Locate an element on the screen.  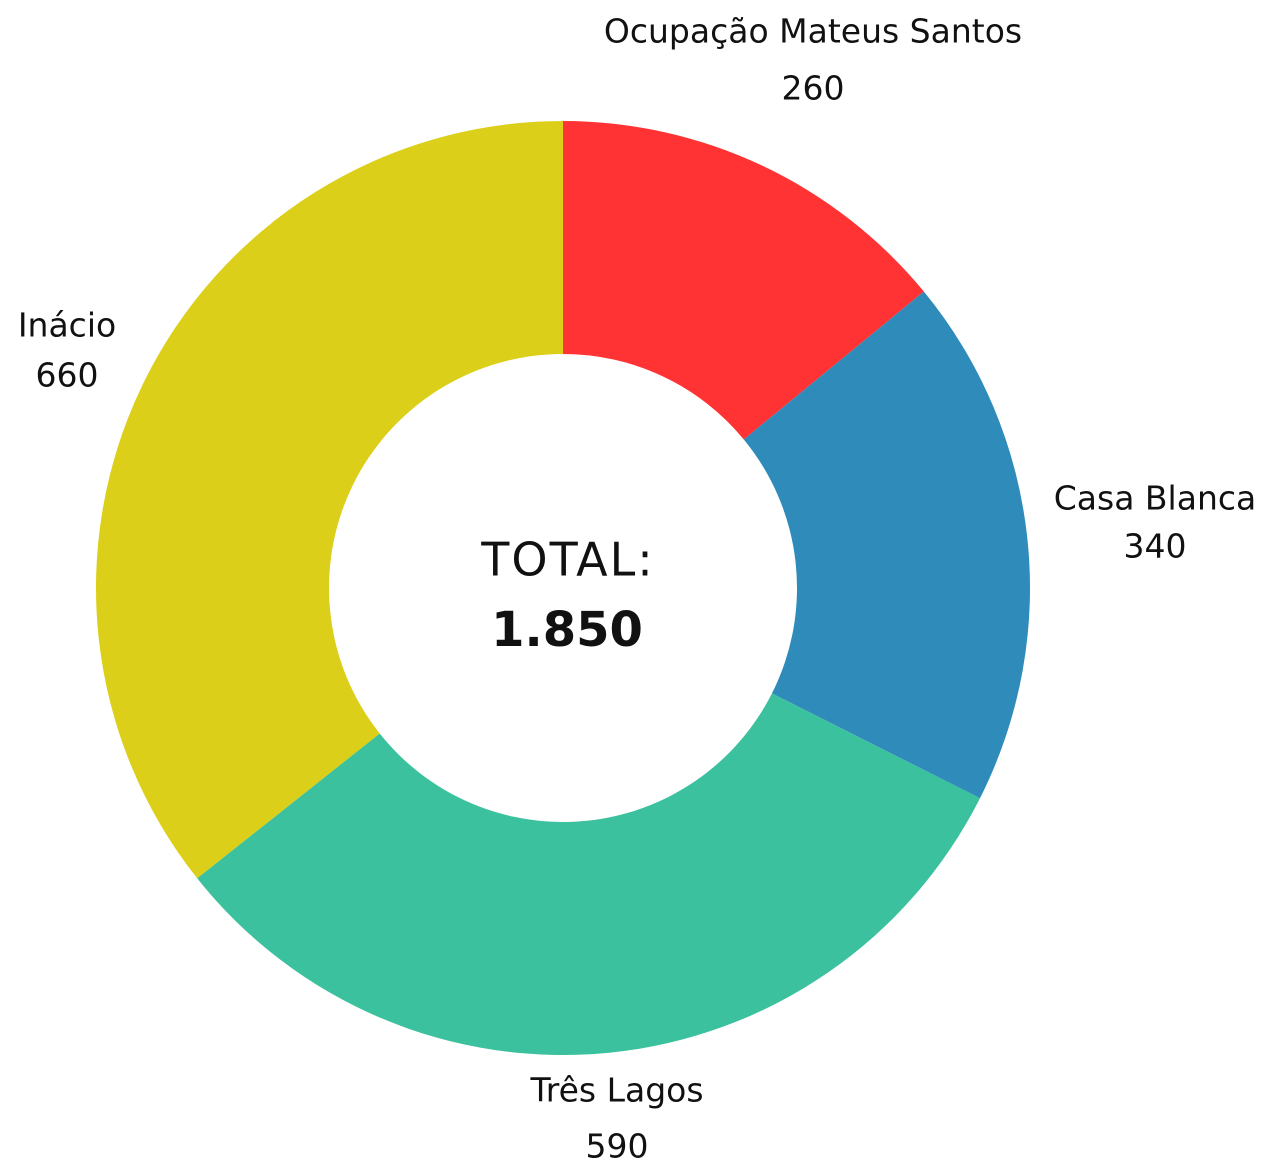
slice-label: Inácio is located at coordinates (67, 325).